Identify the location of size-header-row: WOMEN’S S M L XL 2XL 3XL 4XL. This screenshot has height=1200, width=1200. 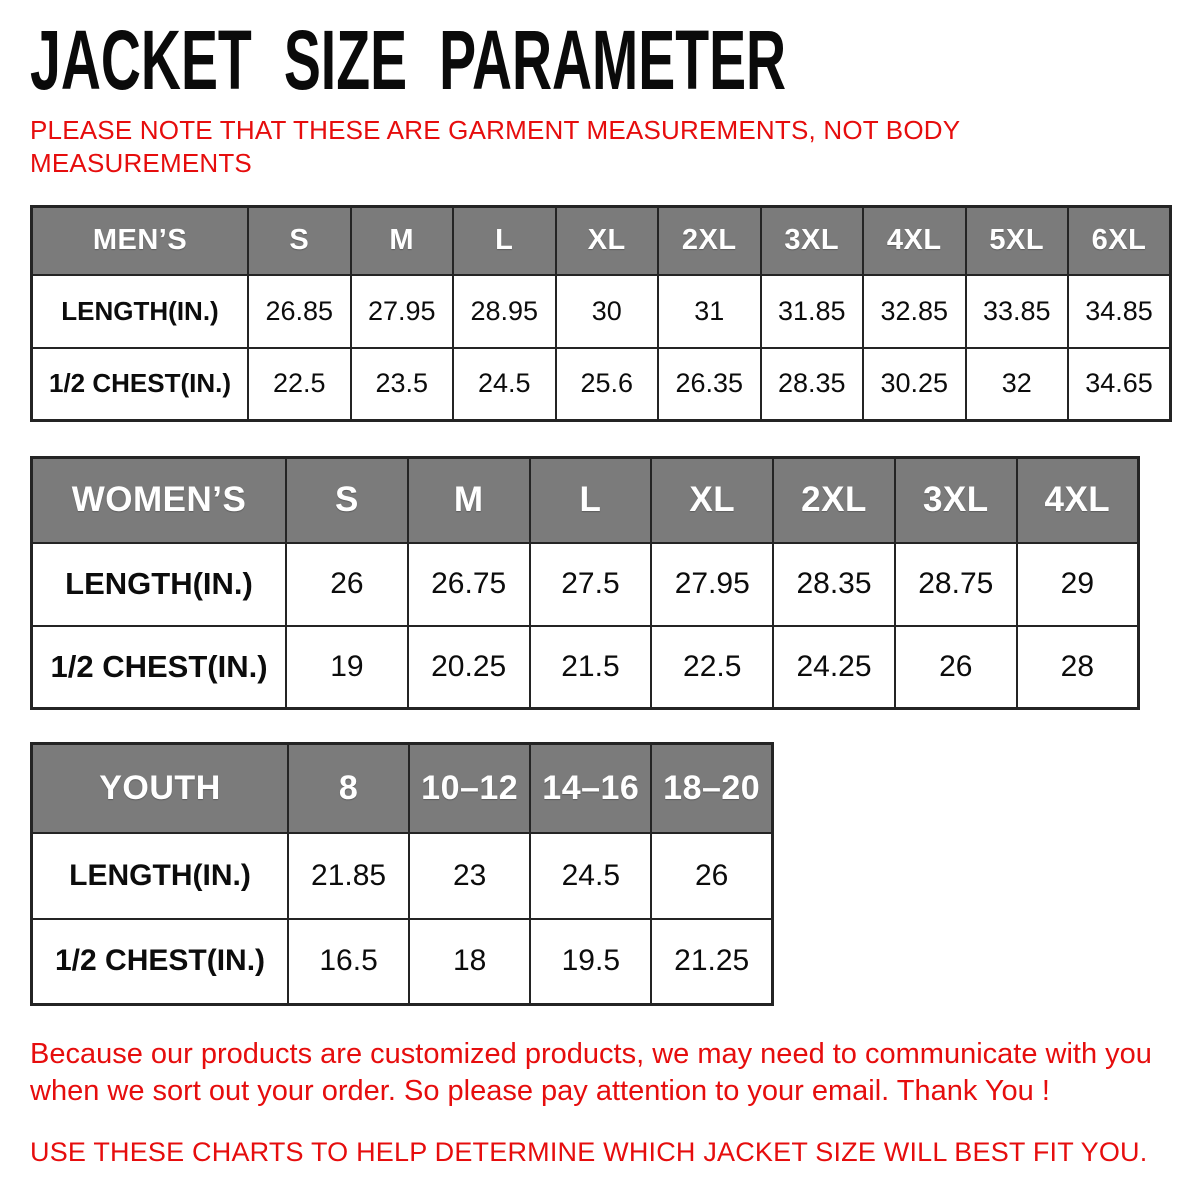
(585, 500).